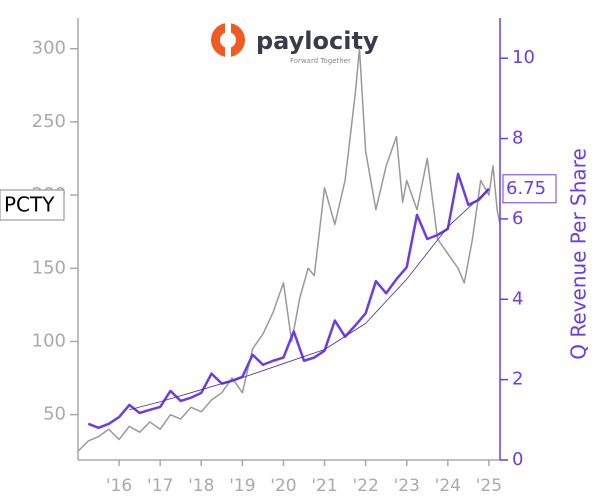  Describe the element at coordinates (49, 340) in the screenshot. I see `y-tick-label: 100` at that location.